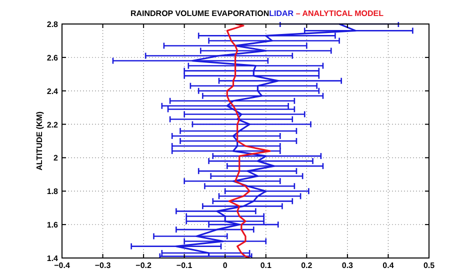 The height and width of the screenshot is (276, 474). What do you see at coordinates (266, 265) in the screenshot?
I see `x-tick-label: 0.1` at bounding box center [266, 265].